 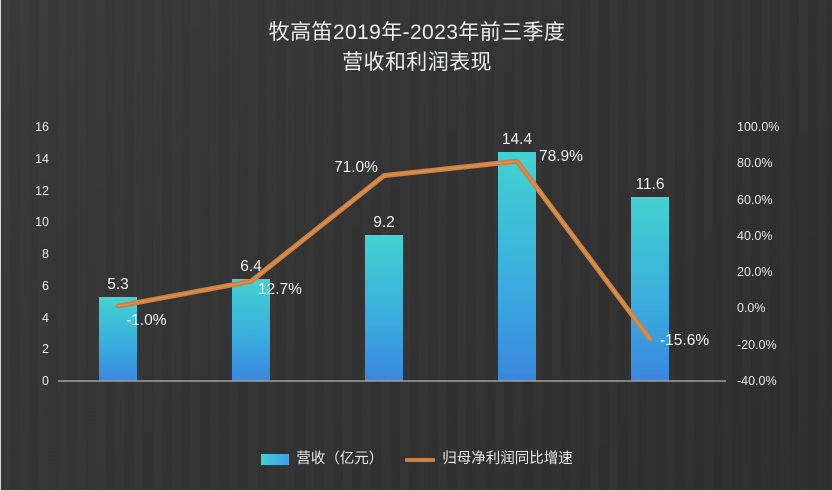 I want to click on y-axis-right-tick-80: 80.0%, so click(x=755, y=163).